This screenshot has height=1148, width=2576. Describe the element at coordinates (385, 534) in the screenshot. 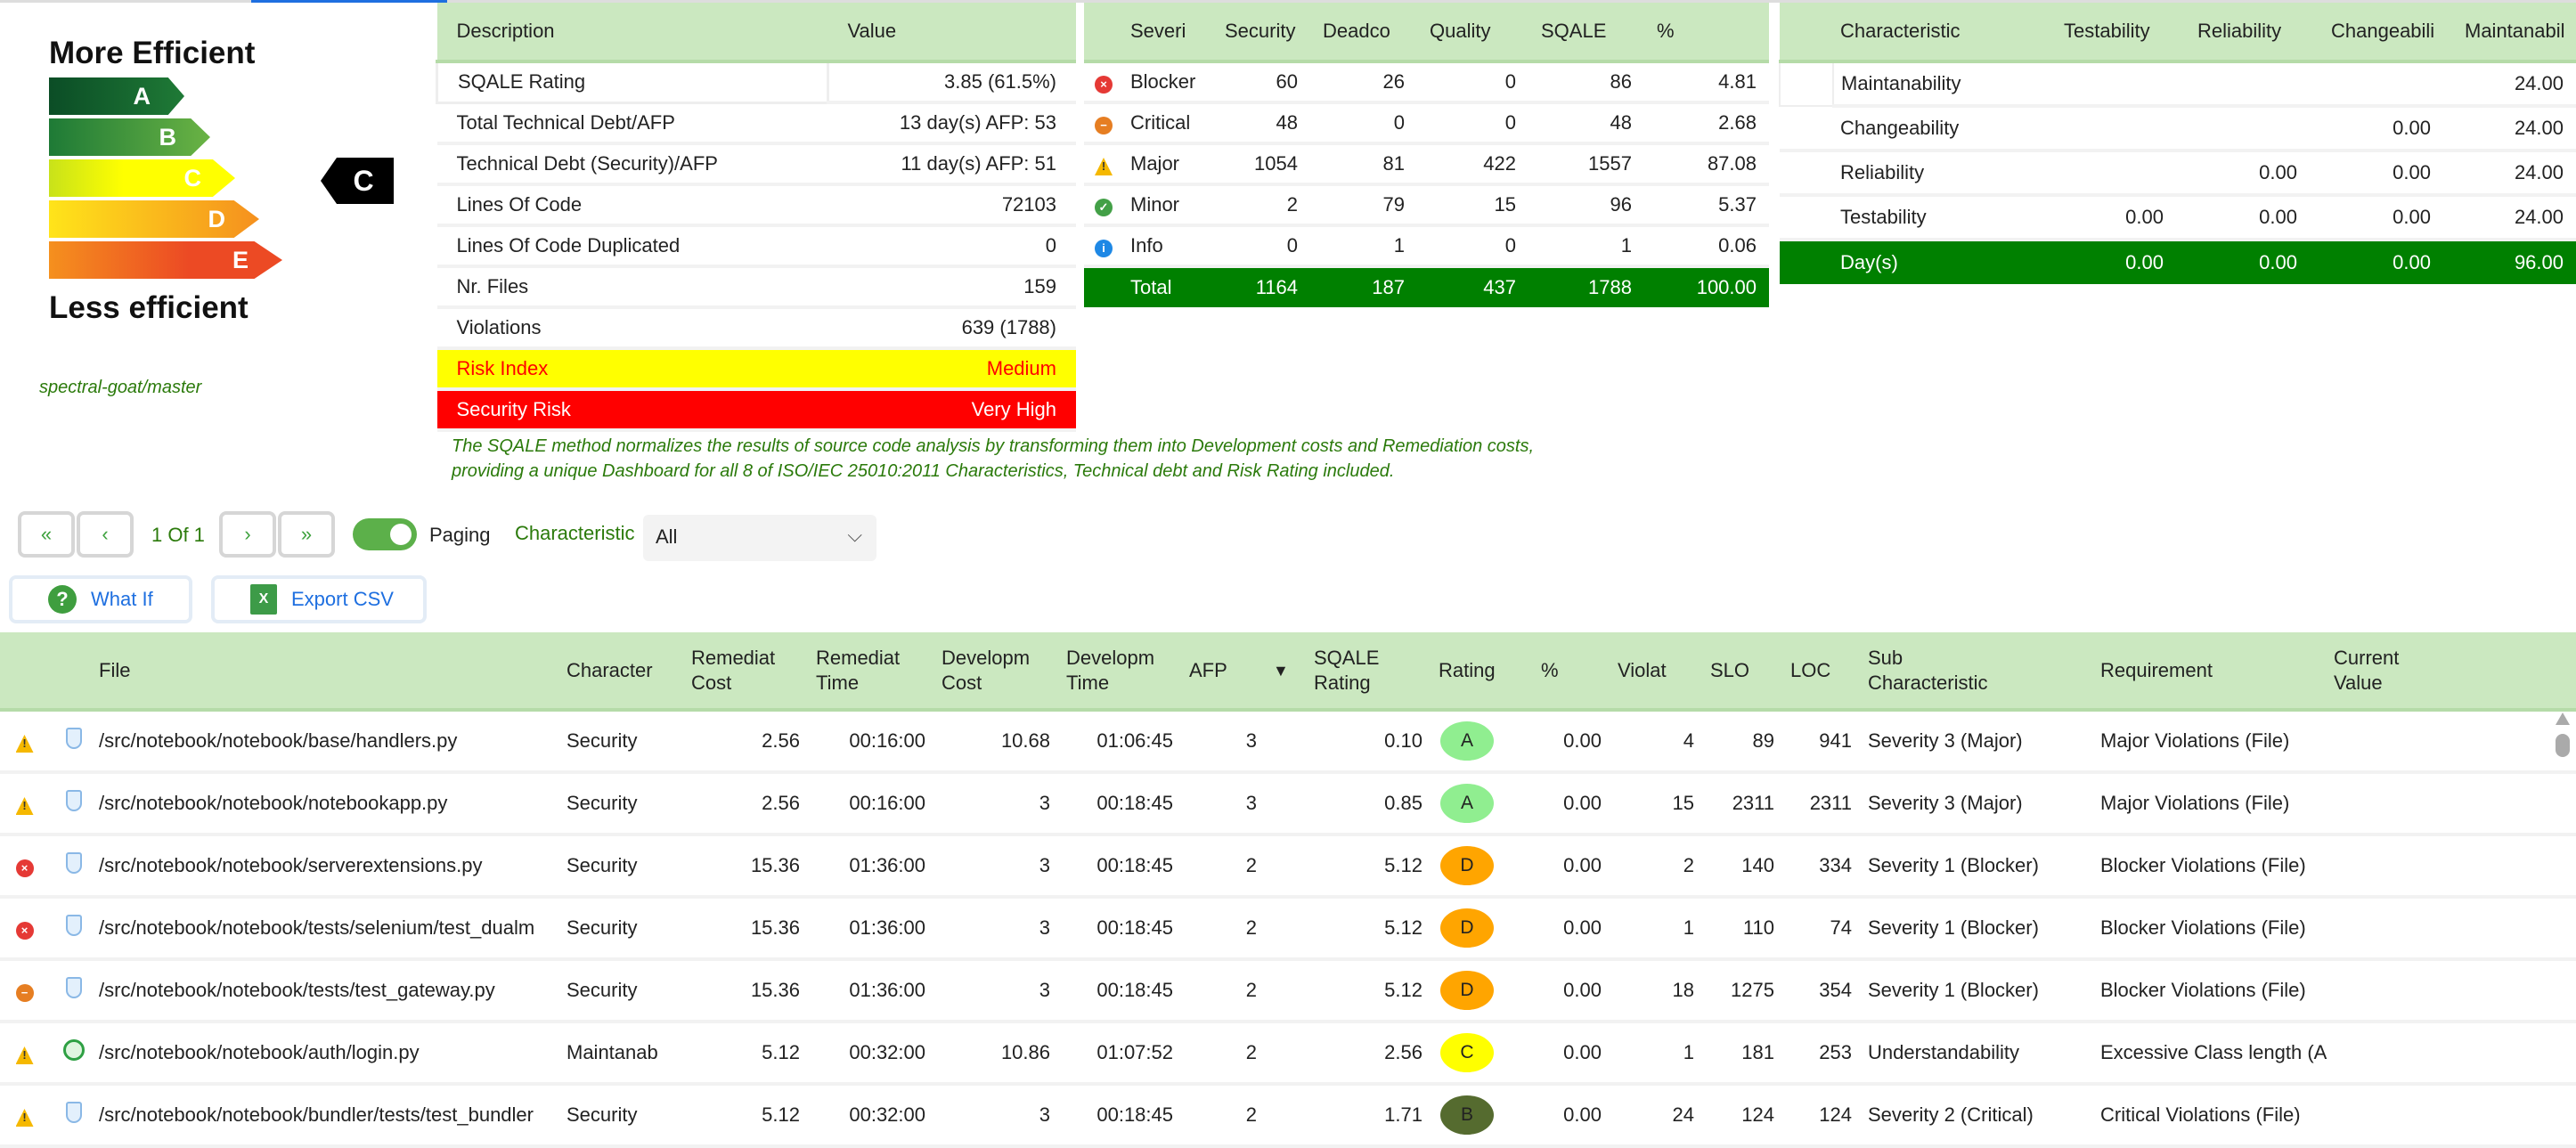

I see `paging-toggle` at that location.